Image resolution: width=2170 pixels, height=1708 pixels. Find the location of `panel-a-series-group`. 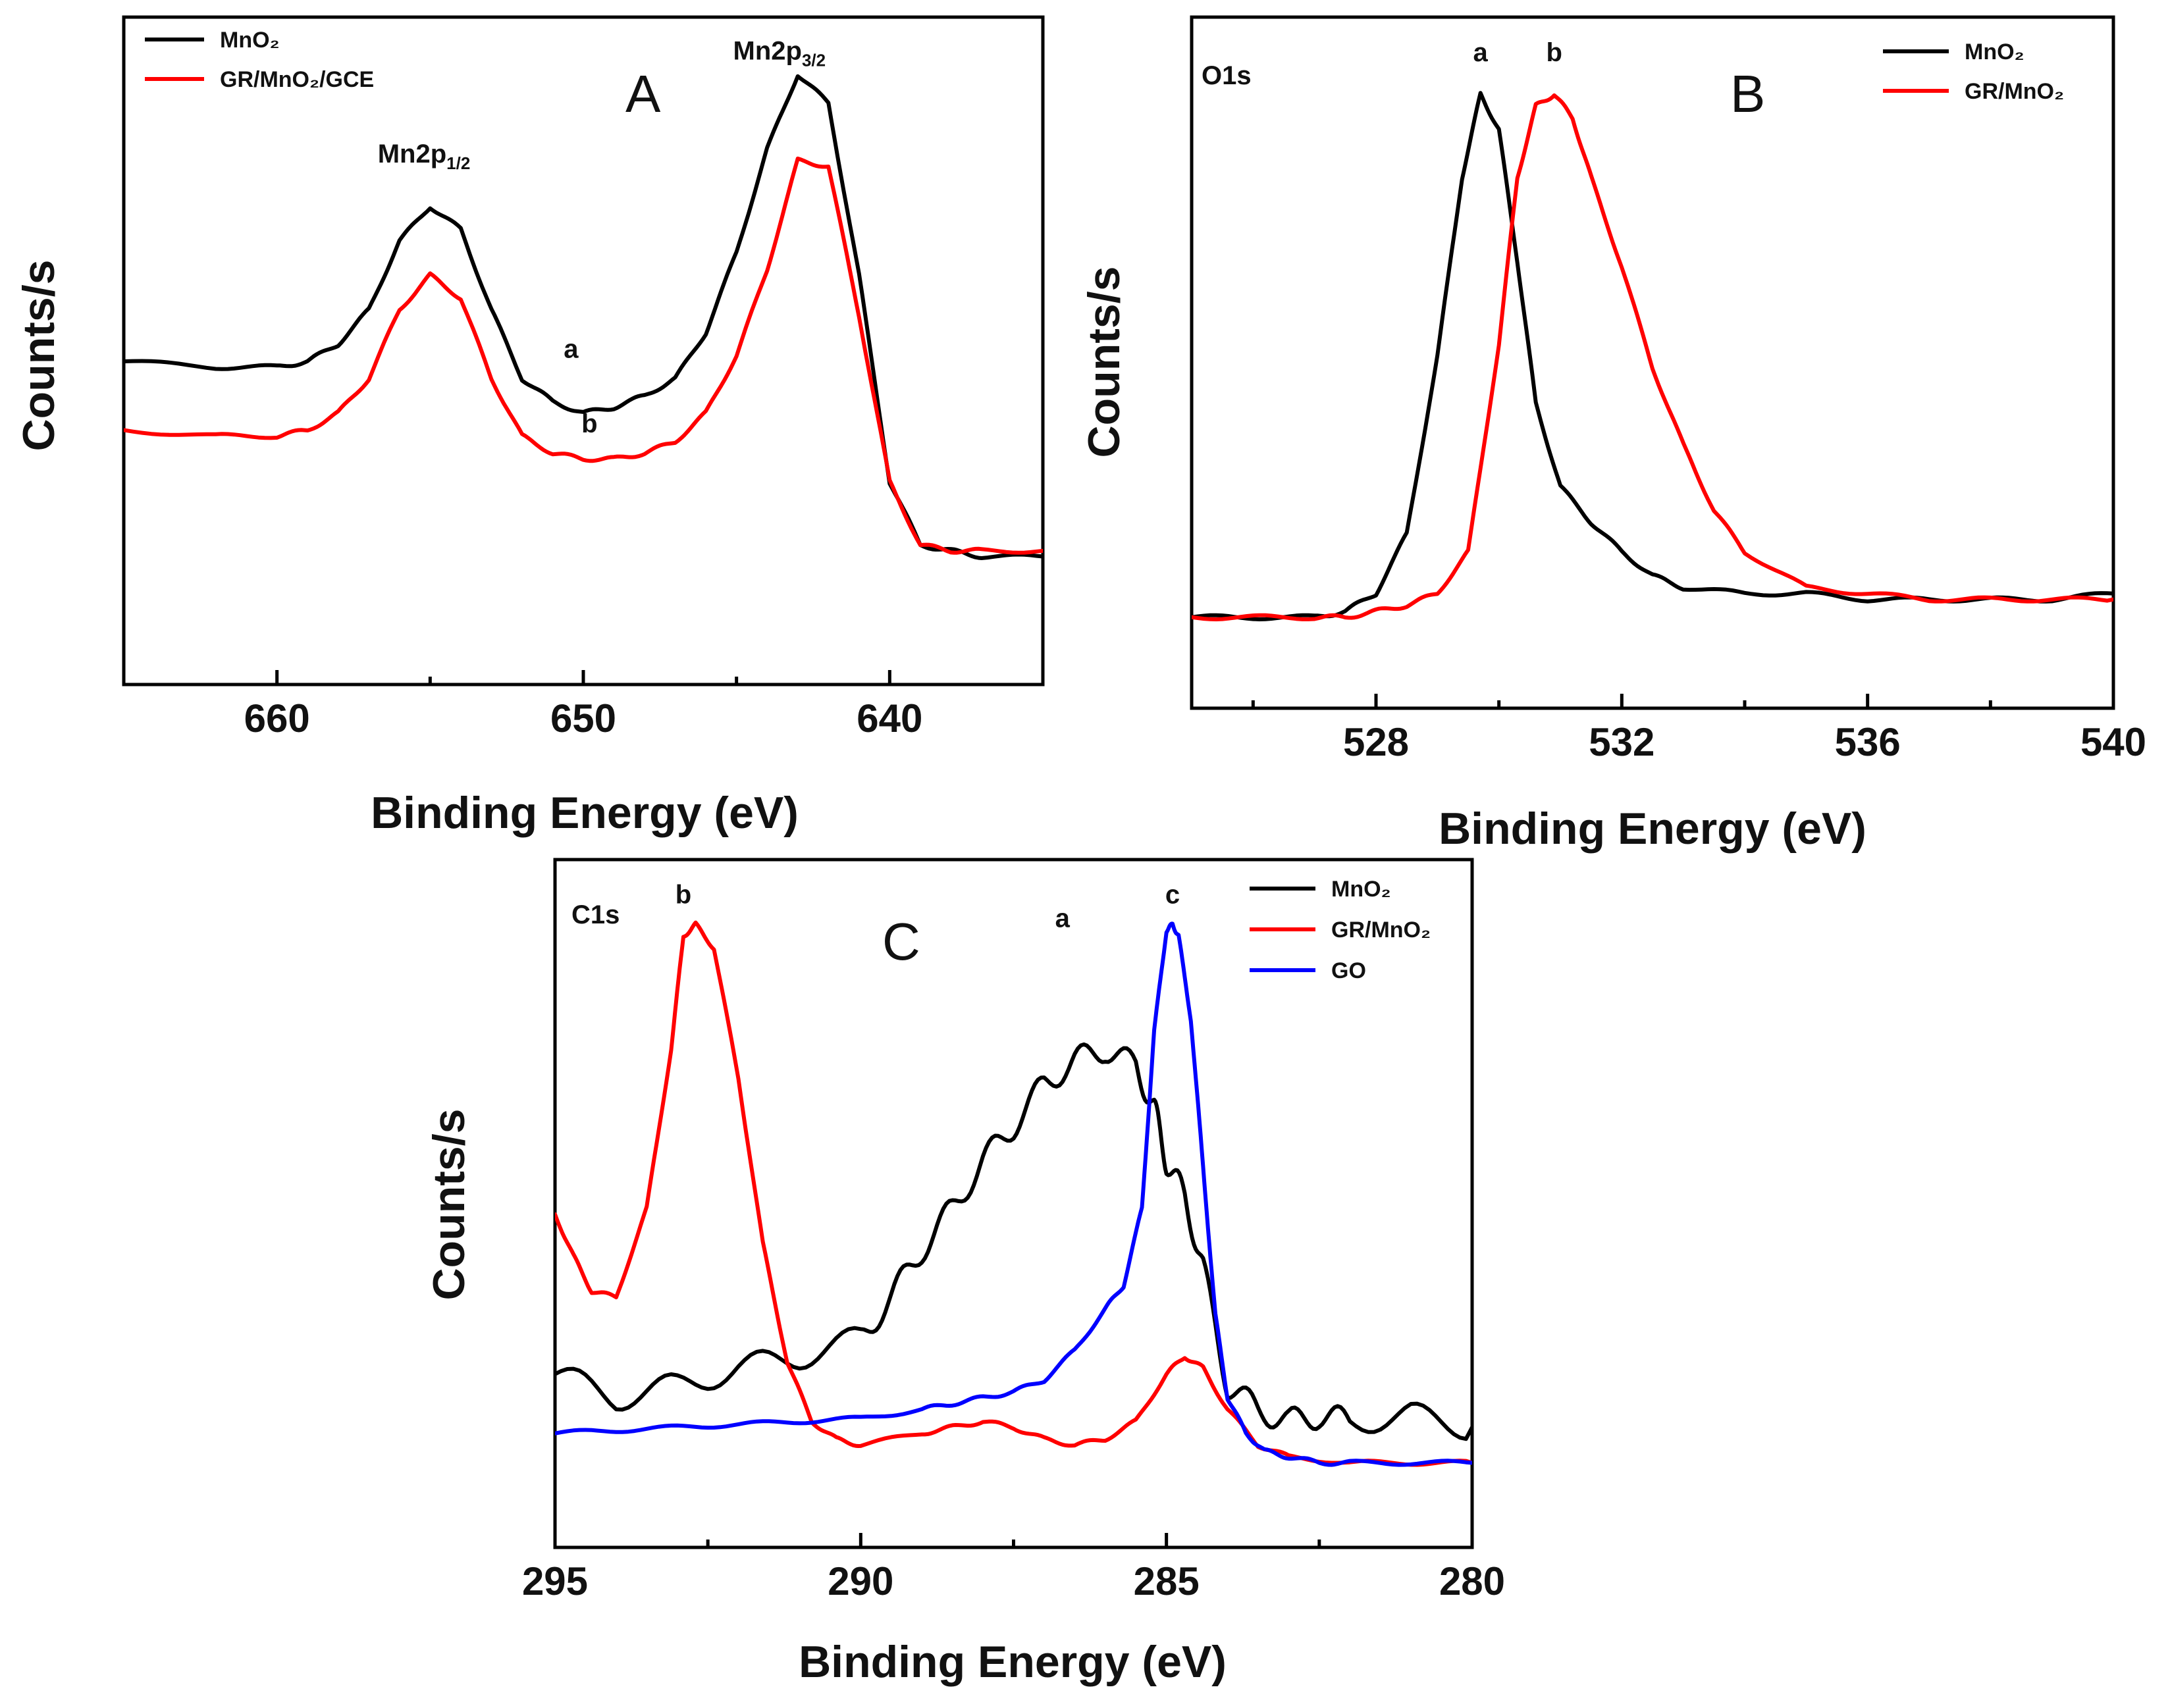

panel-a-series-group is located at coordinates (583, 317).